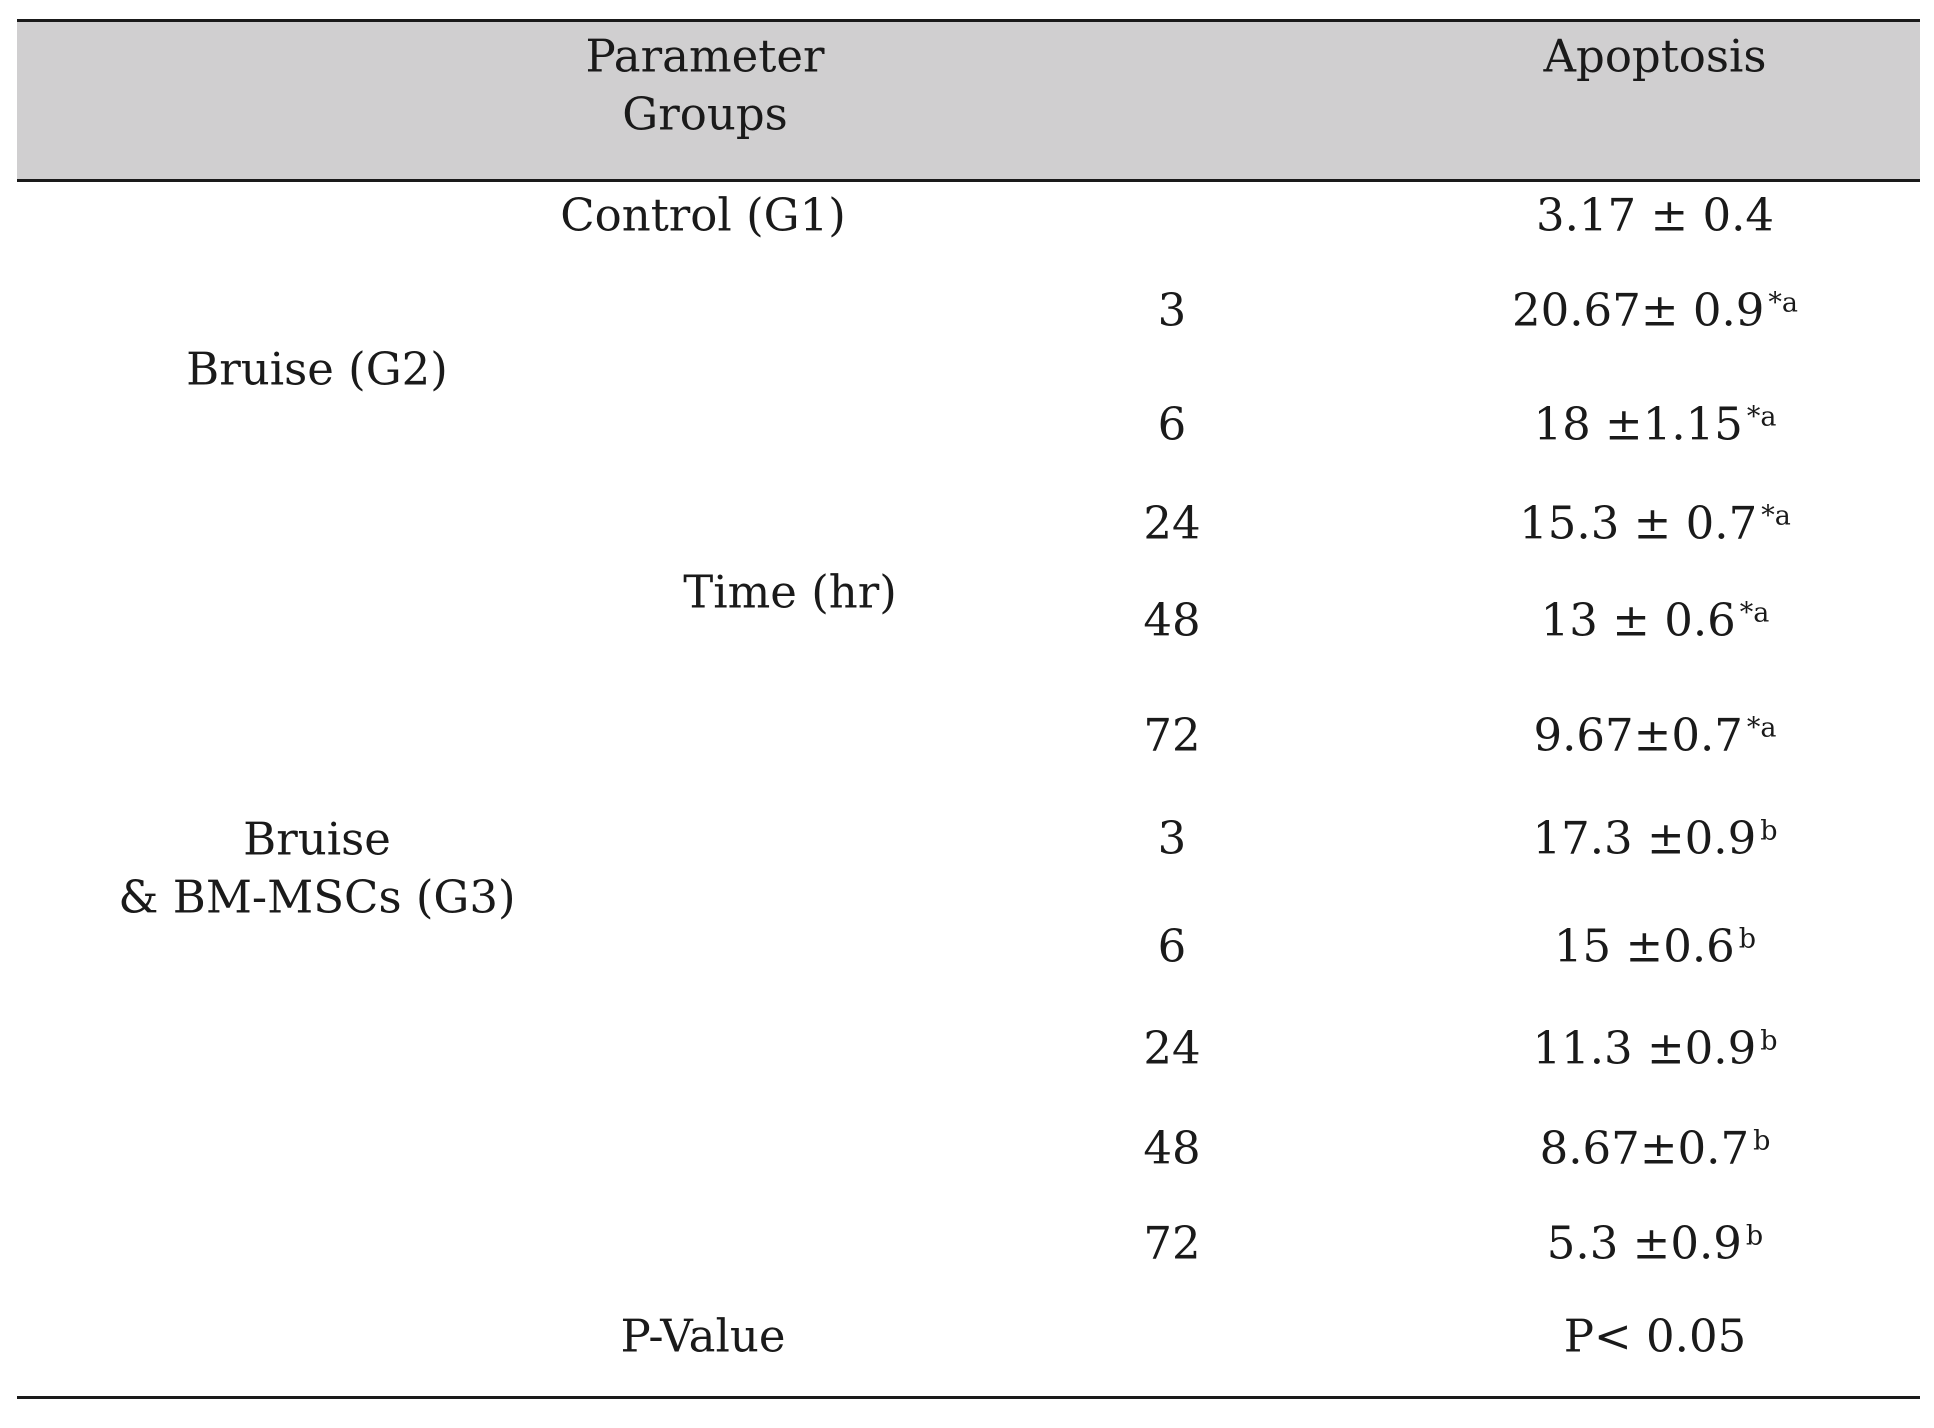 The width and height of the screenshot is (1934, 1428). What do you see at coordinates (1654, 838) in the screenshot?
I see `g3-value-cell: 17.3 ±0.9 b` at bounding box center [1654, 838].